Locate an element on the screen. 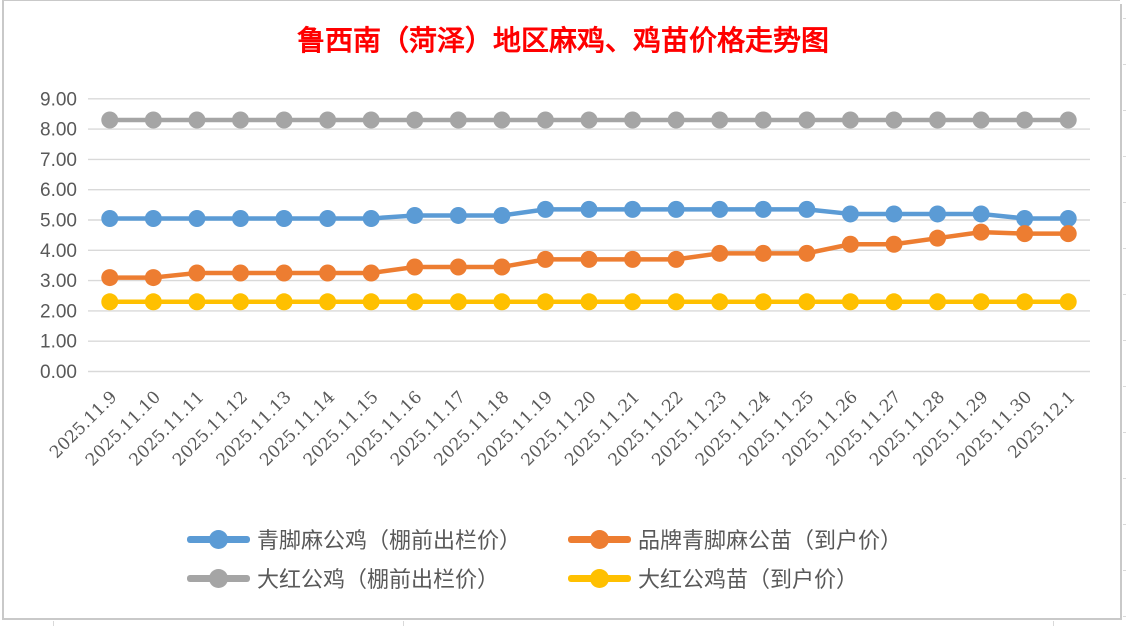 This screenshot has width=1126, height=626. legend-item-qingjiao-rooster: 青脚麻公鸡（棚前出栏价） is located at coordinates (377, 539).